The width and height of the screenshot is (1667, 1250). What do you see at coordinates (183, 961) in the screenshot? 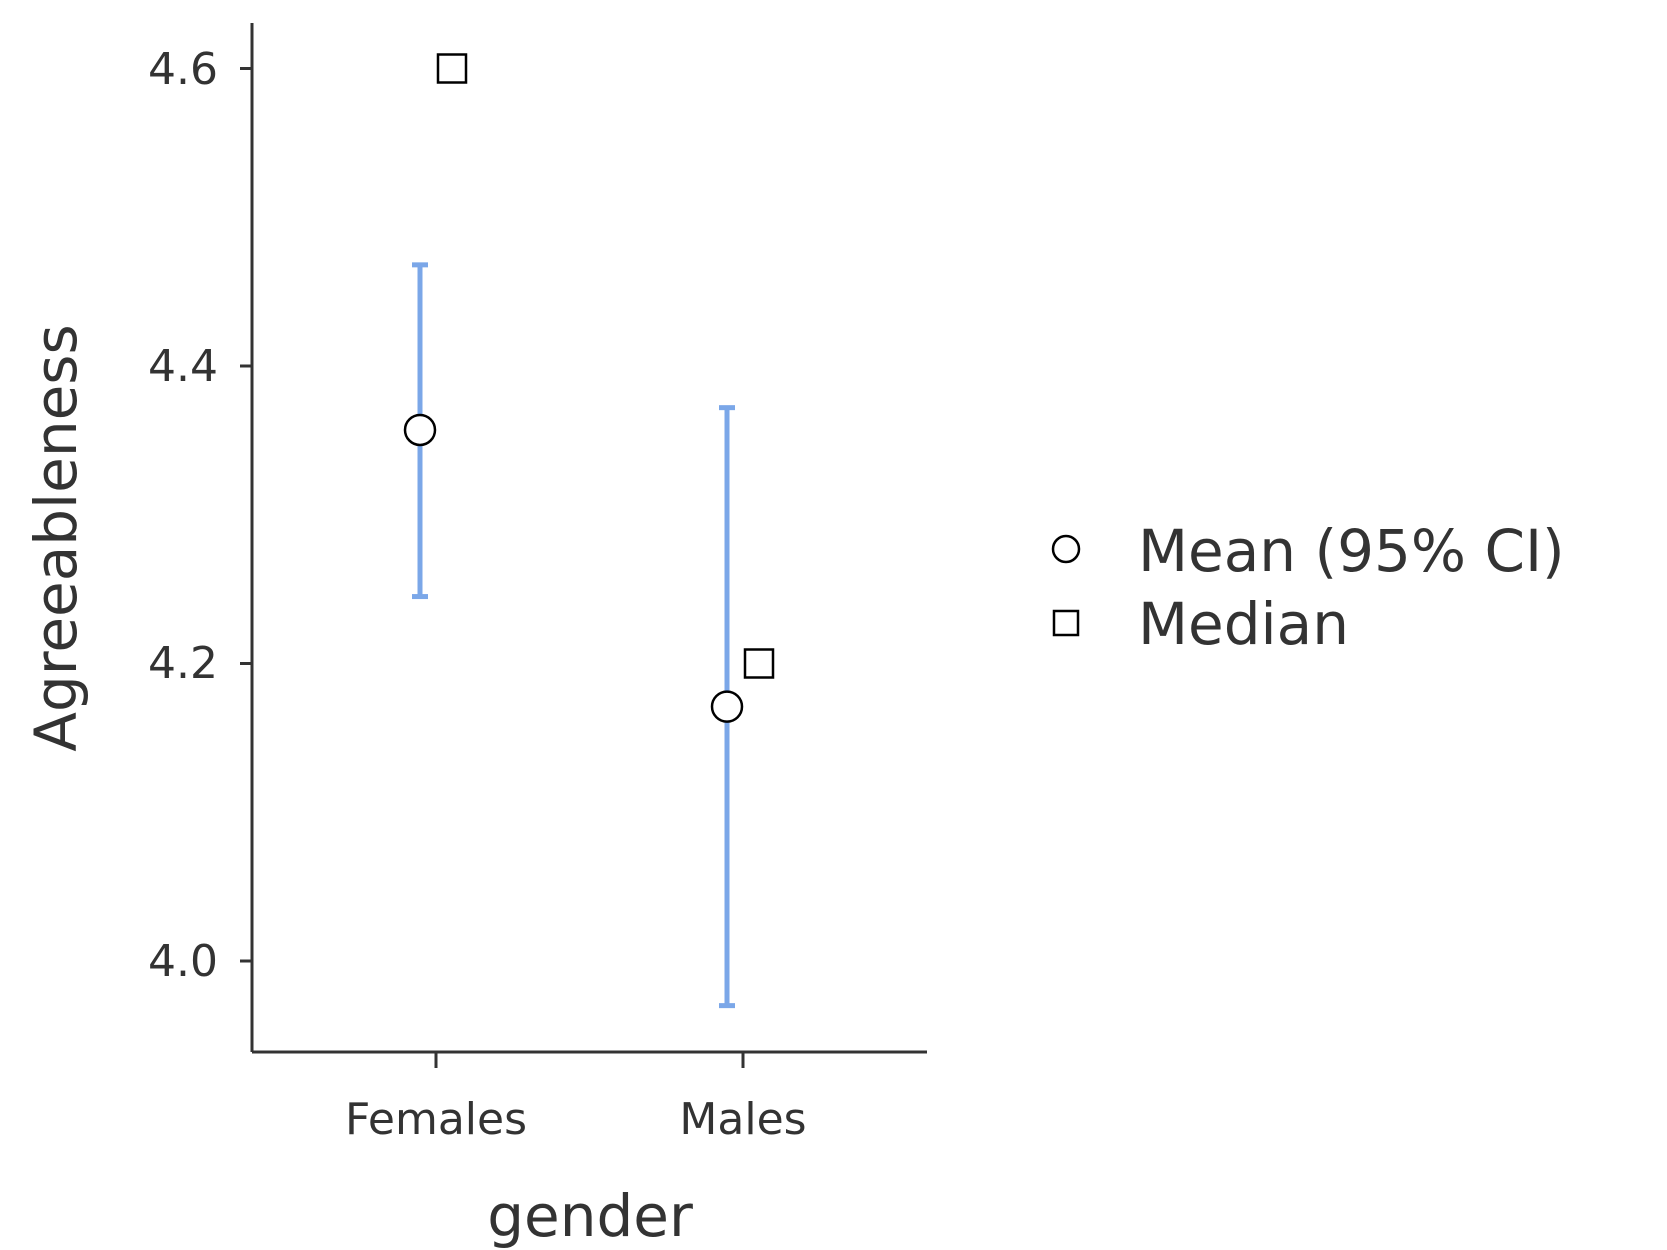
I see `y-tick-label: 4.0` at bounding box center [183, 961].